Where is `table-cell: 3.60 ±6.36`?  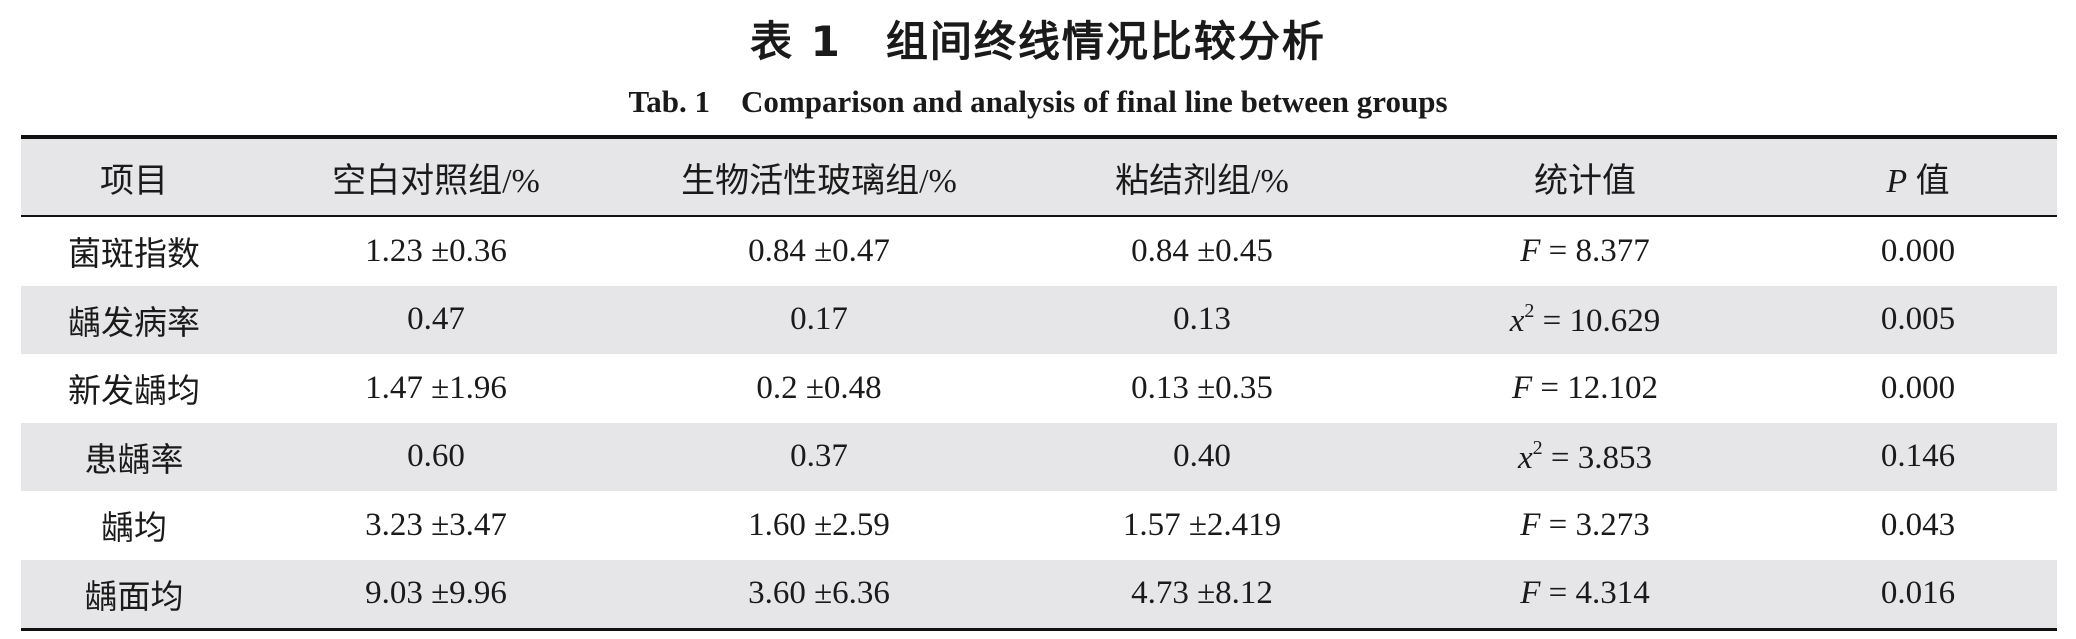
table-cell: 3.60 ±6.36 is located at coordinates (819, 593).